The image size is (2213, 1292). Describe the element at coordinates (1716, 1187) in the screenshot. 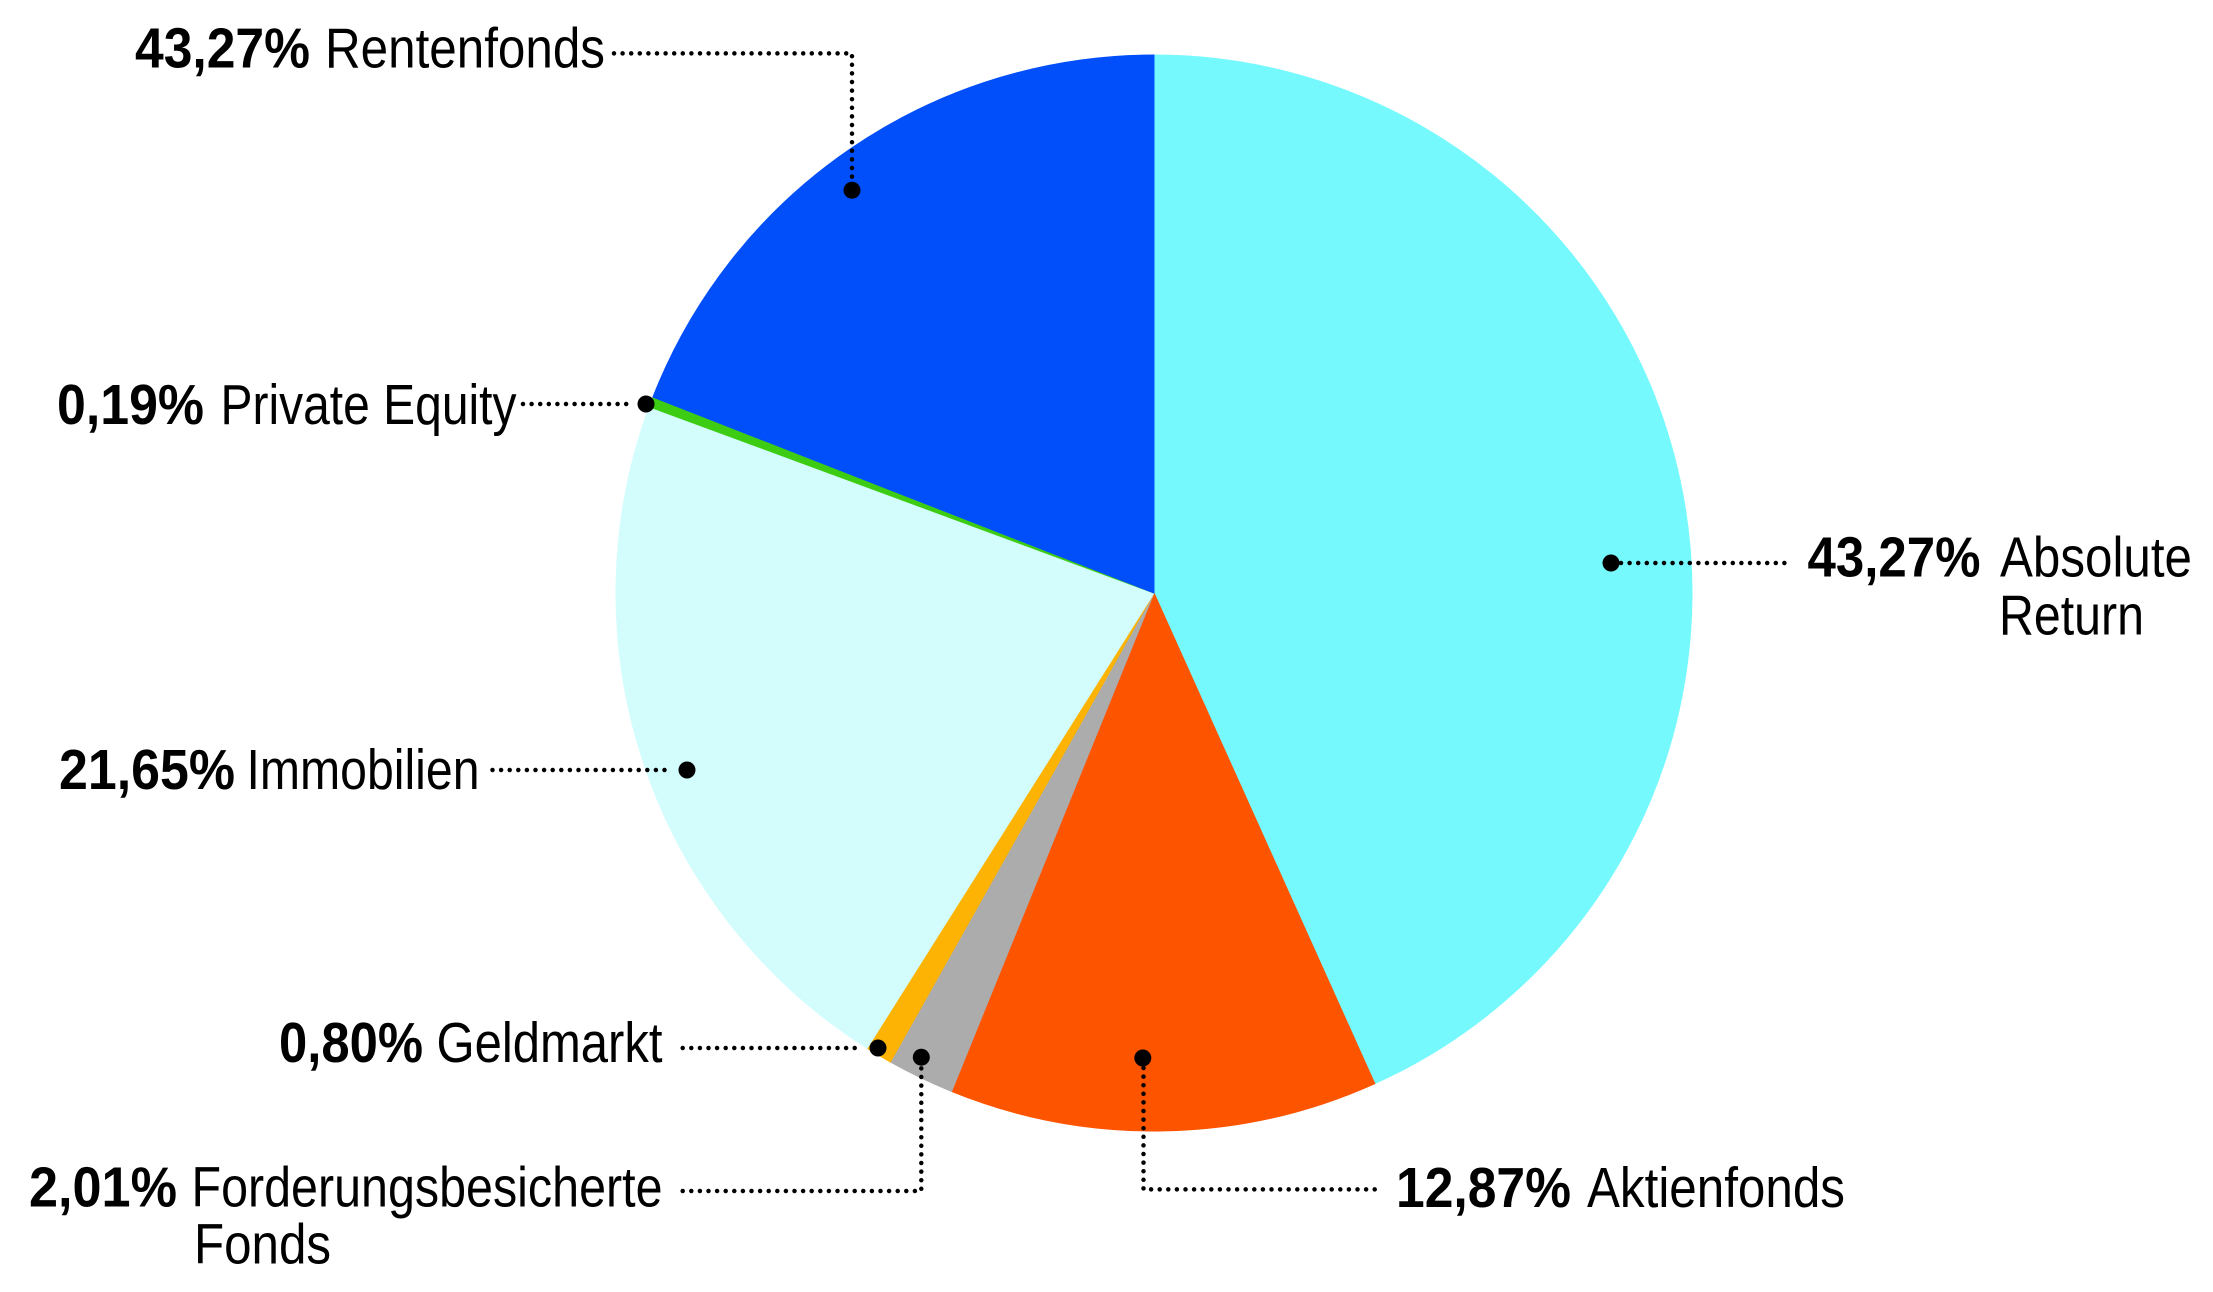

I see `svg-text: Aktienfonds` at that location.